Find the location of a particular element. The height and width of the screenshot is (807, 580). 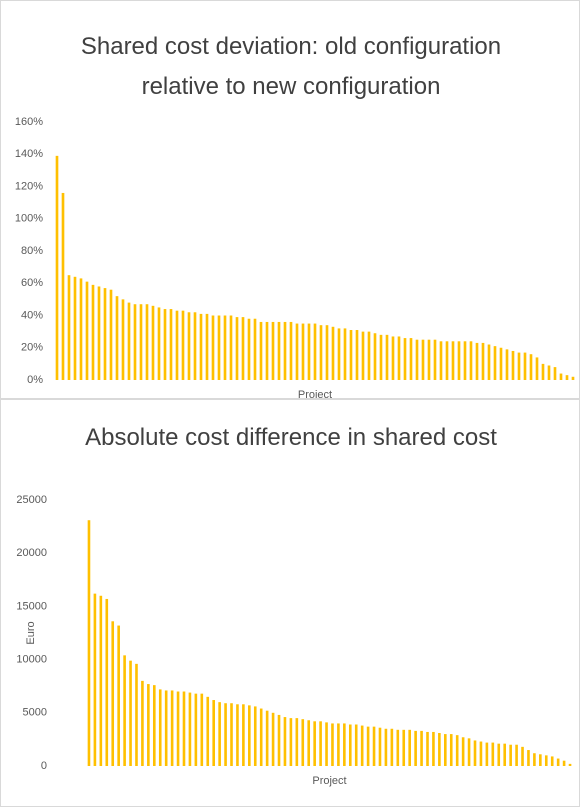

y-tick-label: 20000 is located at coordinates (31, 553).